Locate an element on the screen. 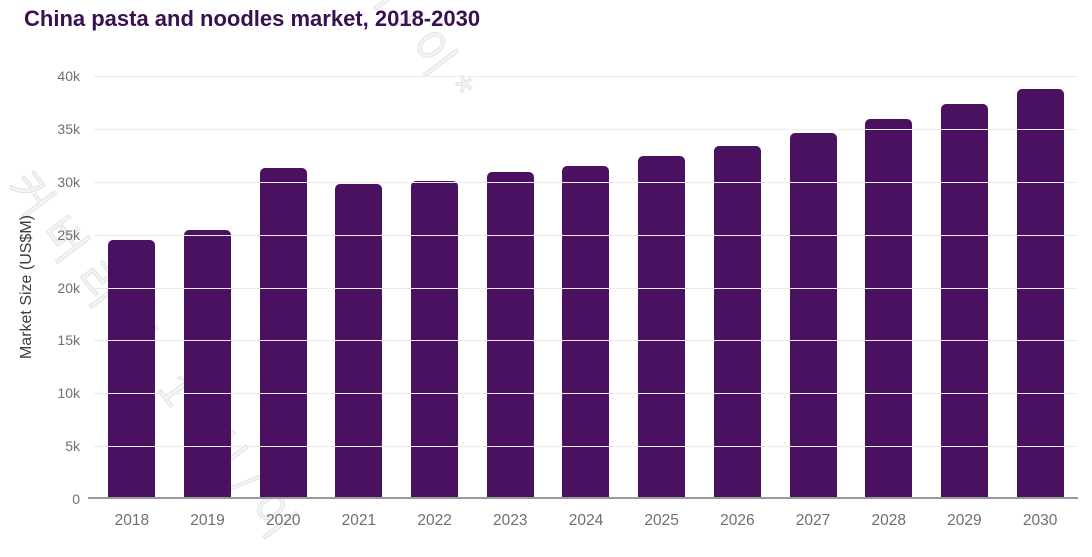 The height and width of the screenshot is (557, 1092). x-tick-label: 2027 is located at coordinates (813, 520).